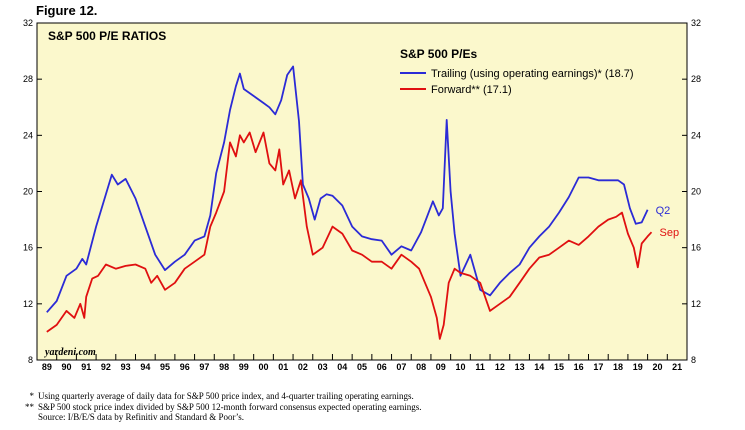 This screenshot has height=430, width=745. I want to click on x-tick-label: 18, so click(618, 367).